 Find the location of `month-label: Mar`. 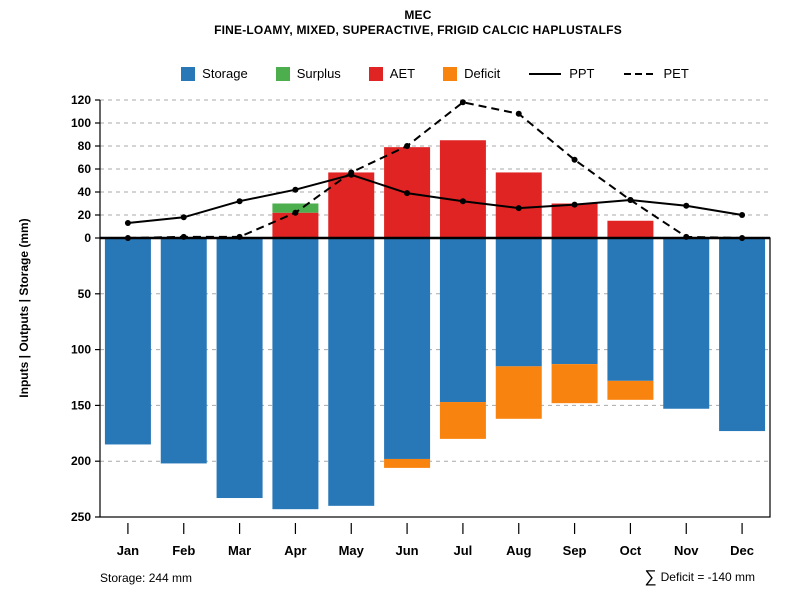

month-label: Mar is located at coordinates (239, 550).